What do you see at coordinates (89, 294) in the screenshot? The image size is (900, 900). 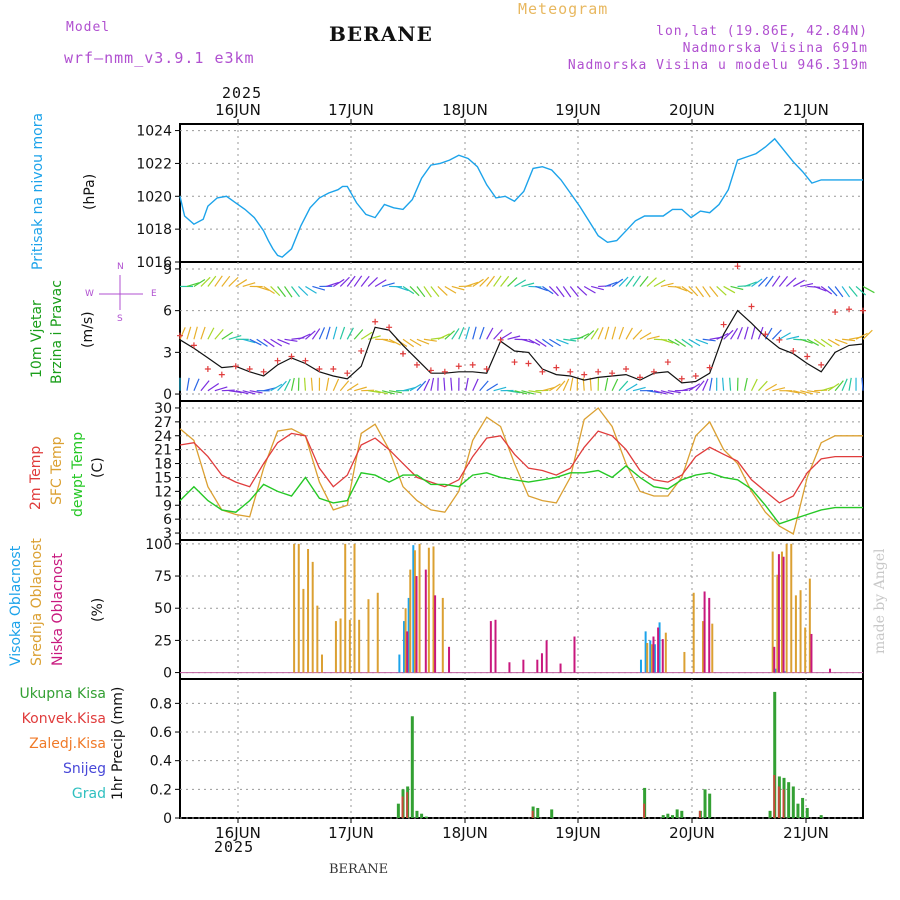 I see `compass-w: W` at bounding box center [89, 294].